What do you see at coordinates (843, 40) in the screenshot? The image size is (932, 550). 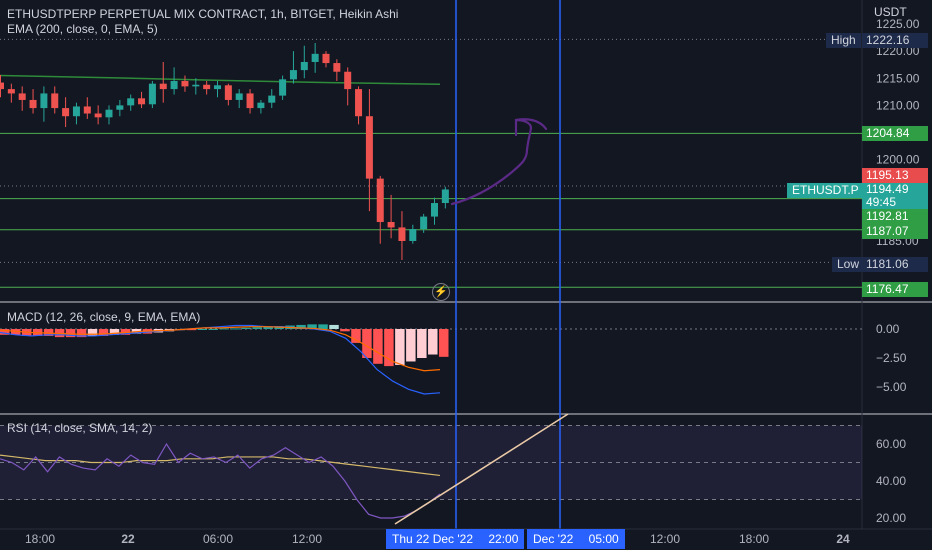 I see `high-label: High` at bounding box center [843, 40].